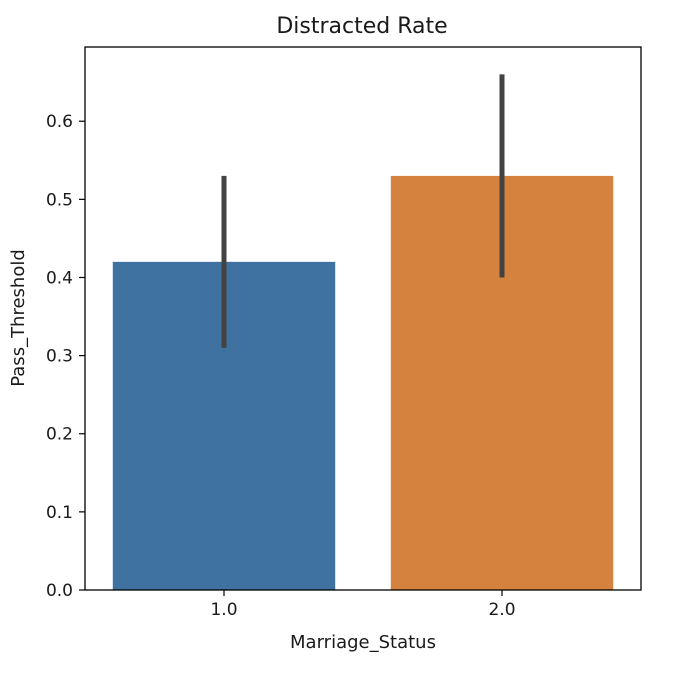  What do you see at coordinates (363, 605) in the screenshot?
I see `x-axis-ticks: 1.0 2.0` at bounding box center [363, 605].